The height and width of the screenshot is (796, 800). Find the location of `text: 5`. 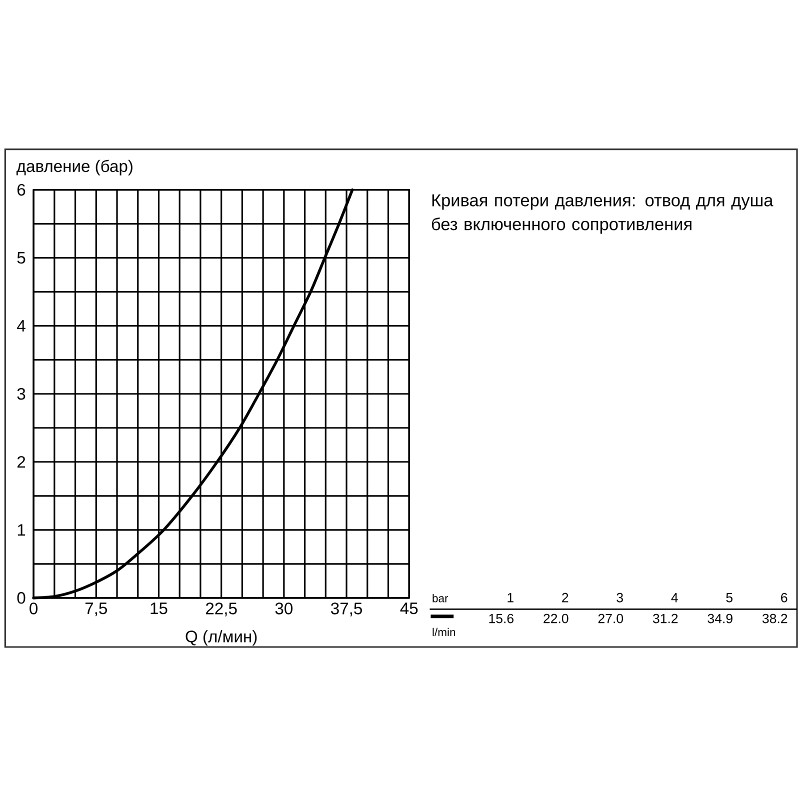

text: 5 is located at coordinates (729, 597).